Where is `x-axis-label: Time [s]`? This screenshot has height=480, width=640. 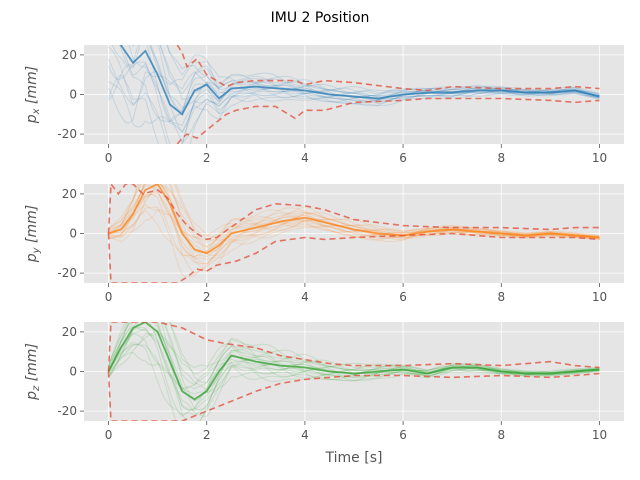 x-axis-label: Time [s] is located at coordinates (354, 458).